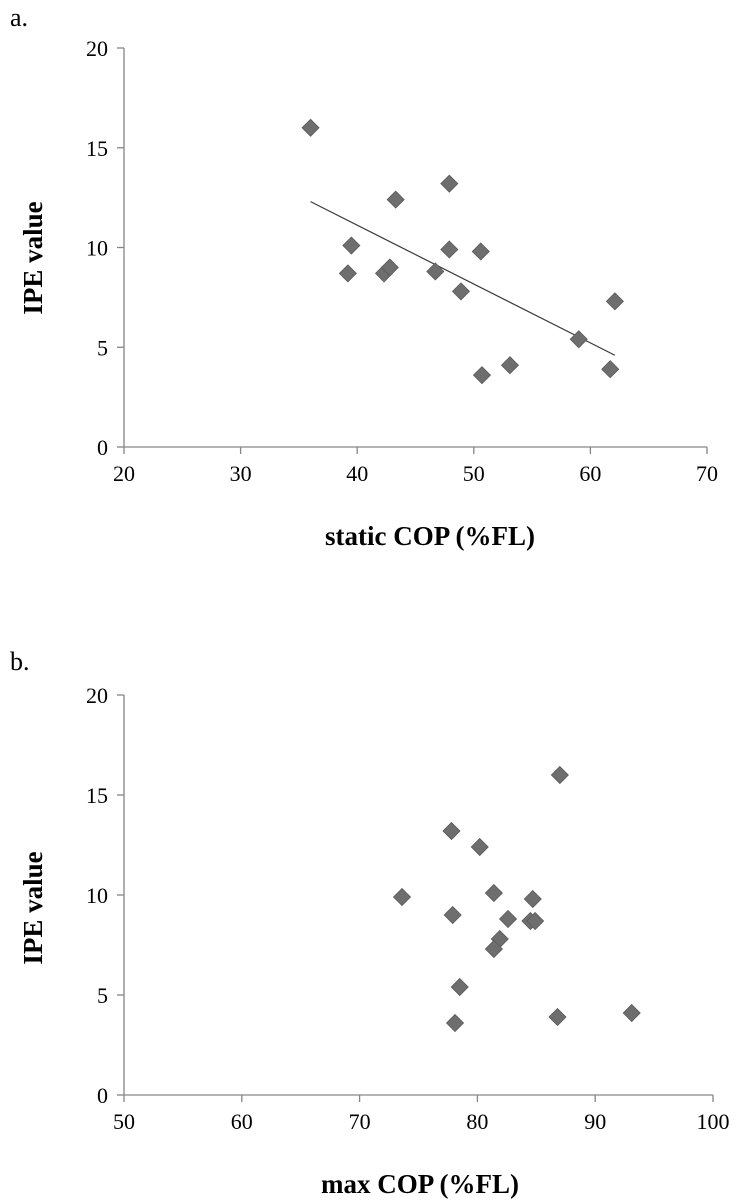 The height and width of the screenshot is (1203, 747). I want to click on panel-b-x-tick-label: 100, so click(713, 1121).